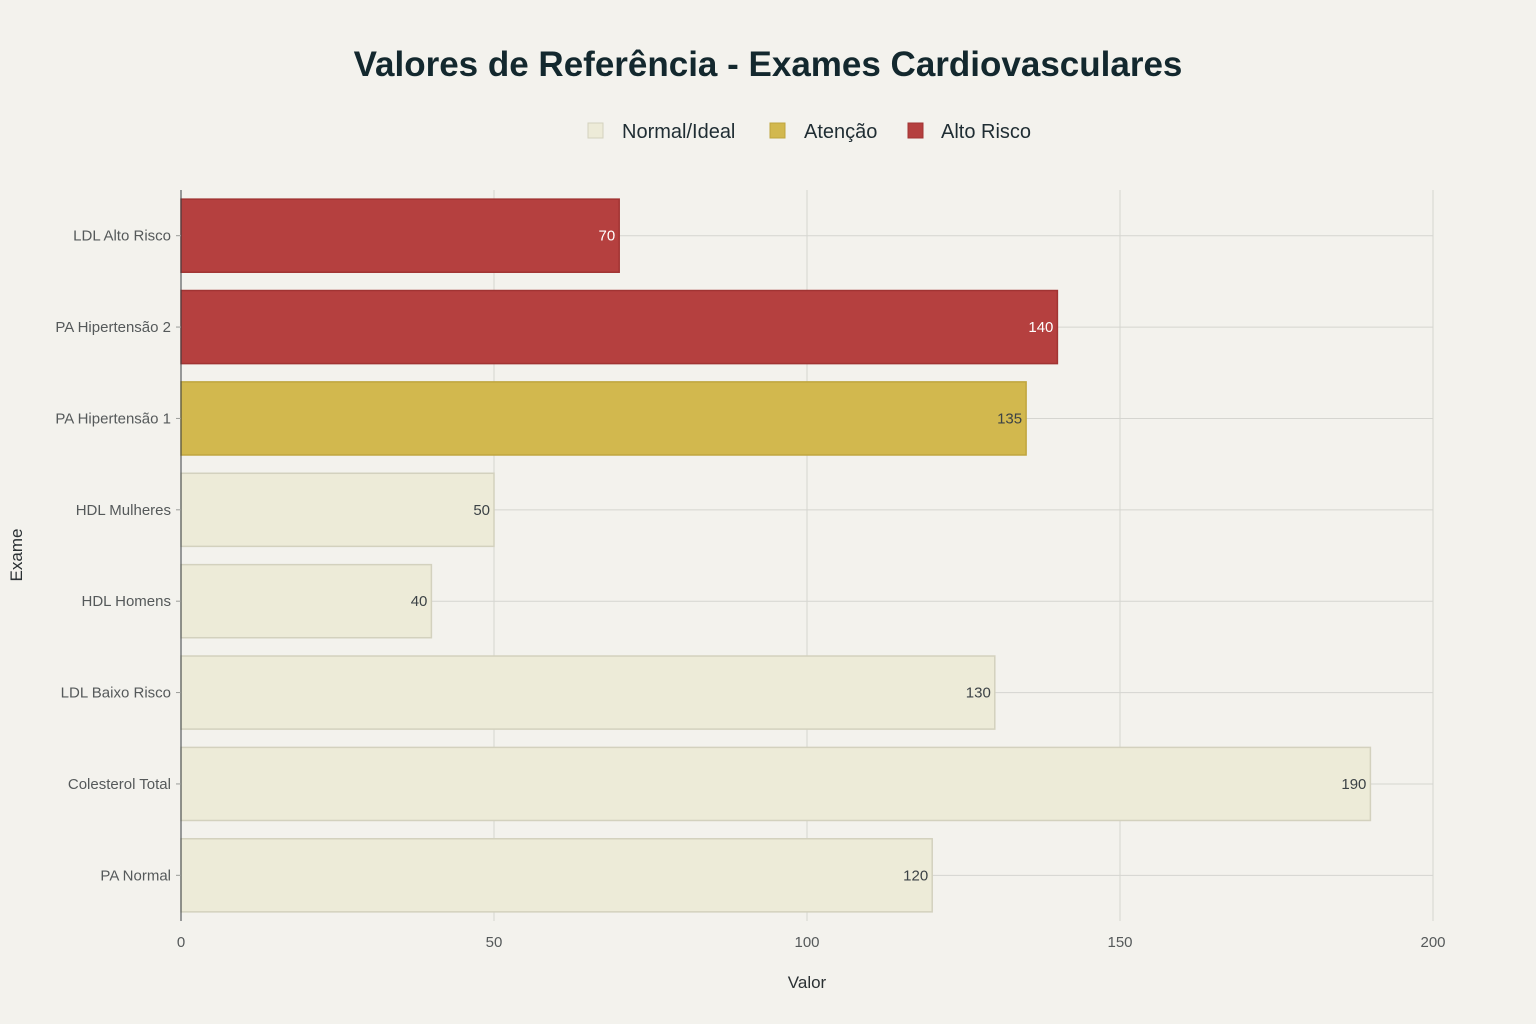 The width and height of the screenshot is (1536, 1024). What do you see at coordinates (1432, 942) in the screenshot?
I see `x-tick-label: 200` at bounding box center [1432, 942].